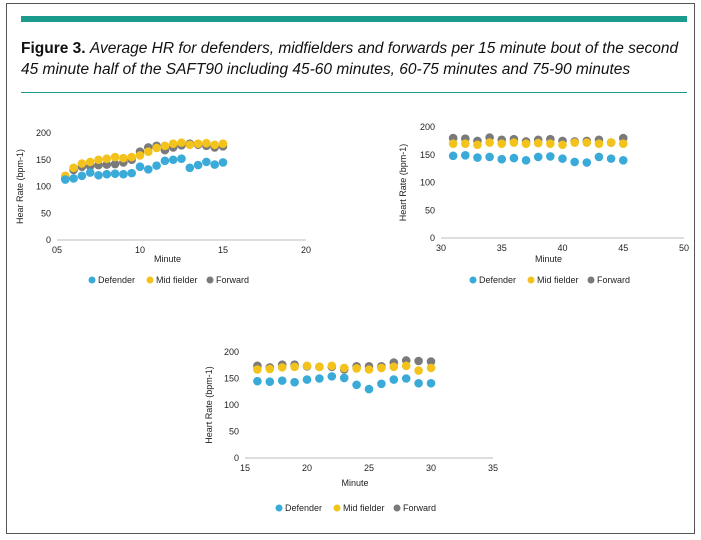 This screenshot has height=540, width=701. I want to click on x-tick-label: 45, so click(623, 248).